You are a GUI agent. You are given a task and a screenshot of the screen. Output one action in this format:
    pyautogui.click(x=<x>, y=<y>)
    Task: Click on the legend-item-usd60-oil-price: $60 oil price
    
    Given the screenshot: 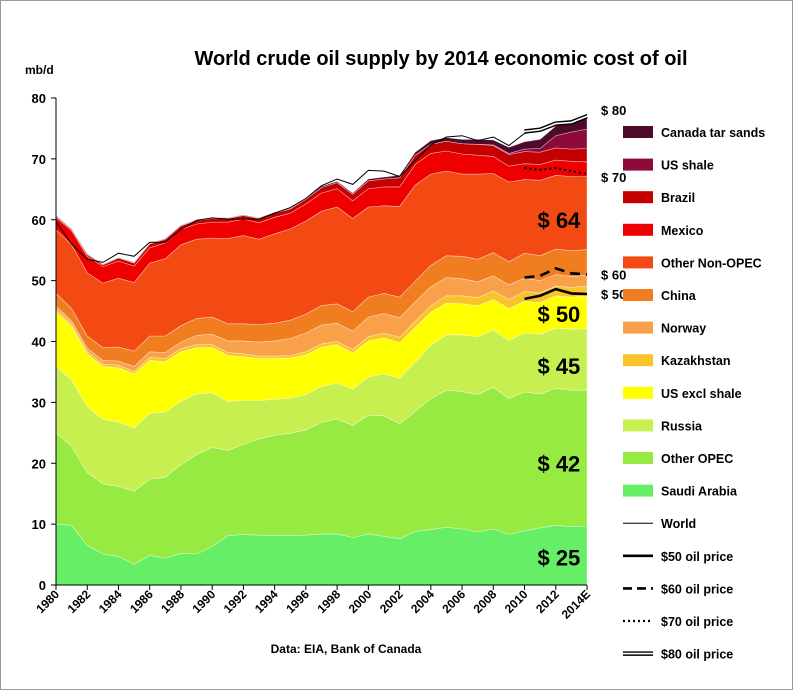 What is the action you would take?
    pyautogui.click(x=678, y=589)
    